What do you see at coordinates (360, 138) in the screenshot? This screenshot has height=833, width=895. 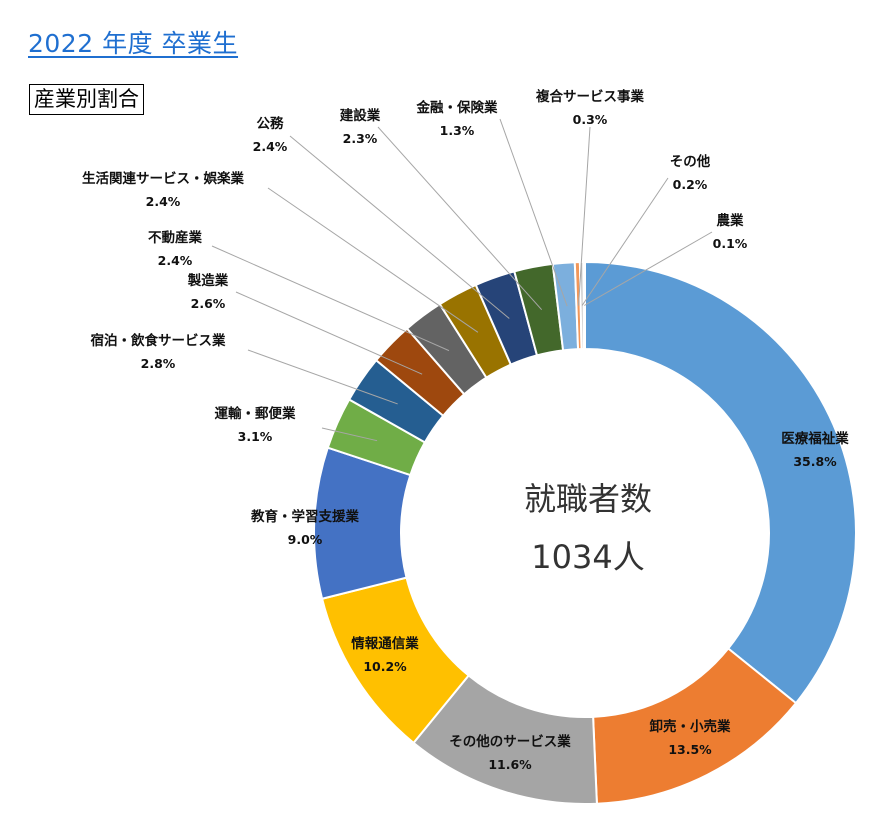 I see `slice-pct-11: 2.3%` at bounding box center [360, 138].